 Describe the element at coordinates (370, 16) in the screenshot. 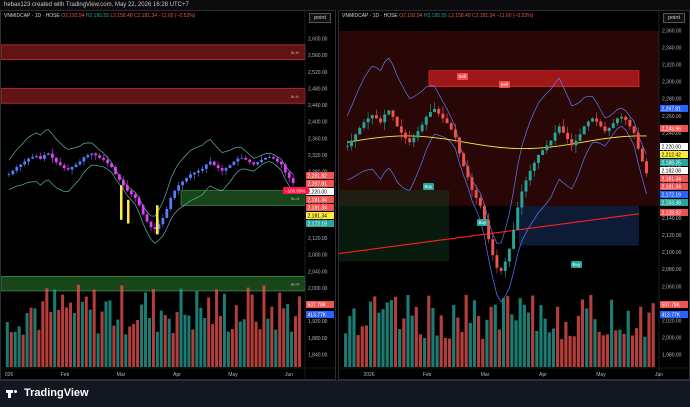

I see `right-legend-symbol: VNMIDCAP · 1D · HOSE` at that location.